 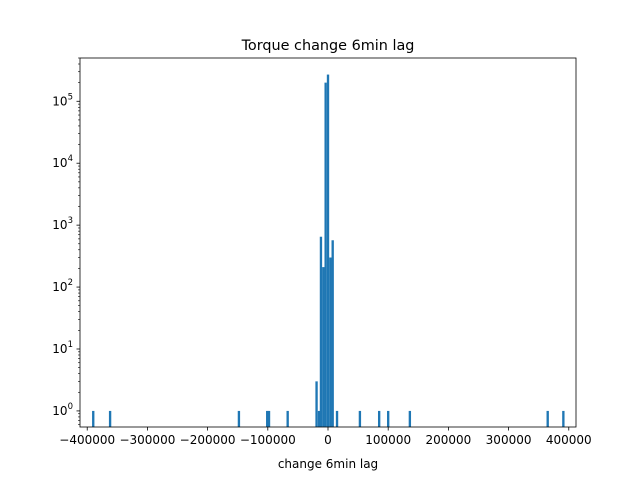 I want to click on x-tick-label: −400000, so click(x=87, y=440).